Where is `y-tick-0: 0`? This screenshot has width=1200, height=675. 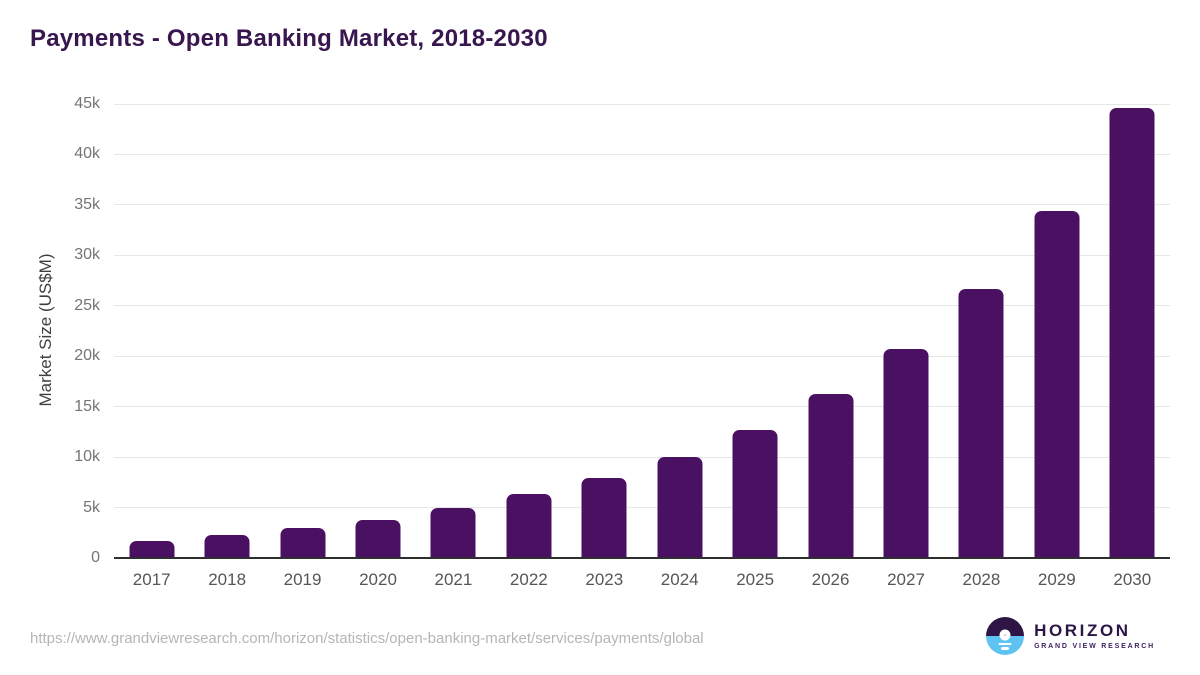
y-tick-0: 0 is located at coordinates (95, 557).